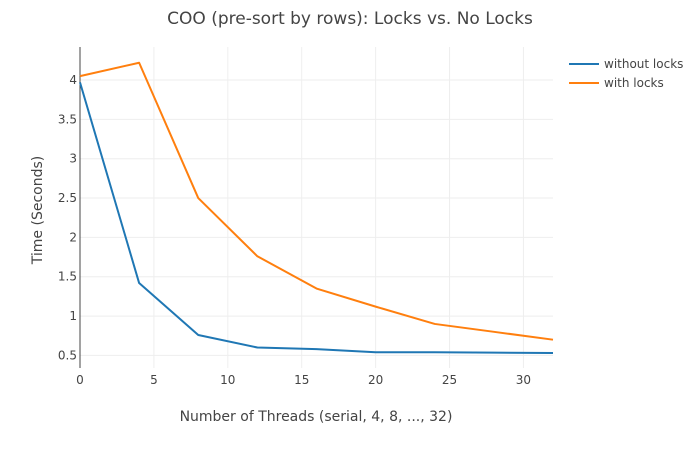  I want to click on y-tick-label: 1, so click(73, 316).